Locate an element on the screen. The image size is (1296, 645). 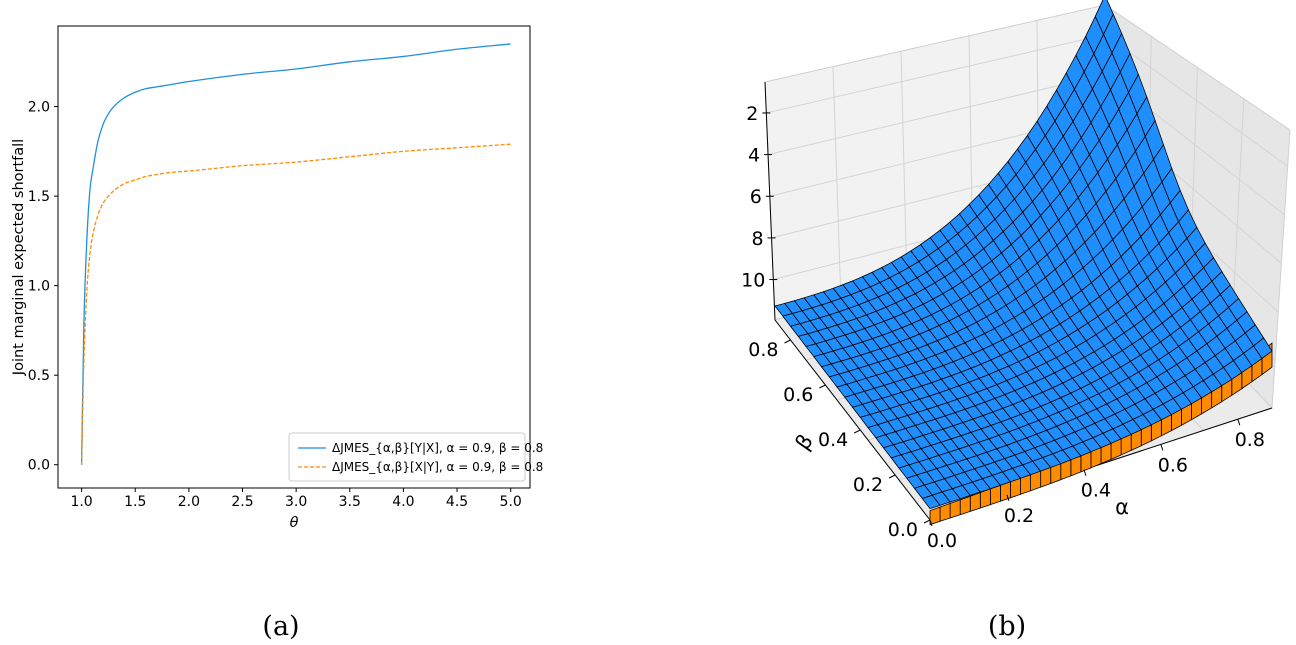
x-tick-label: 1.5 is located at coordinates (135, 502).